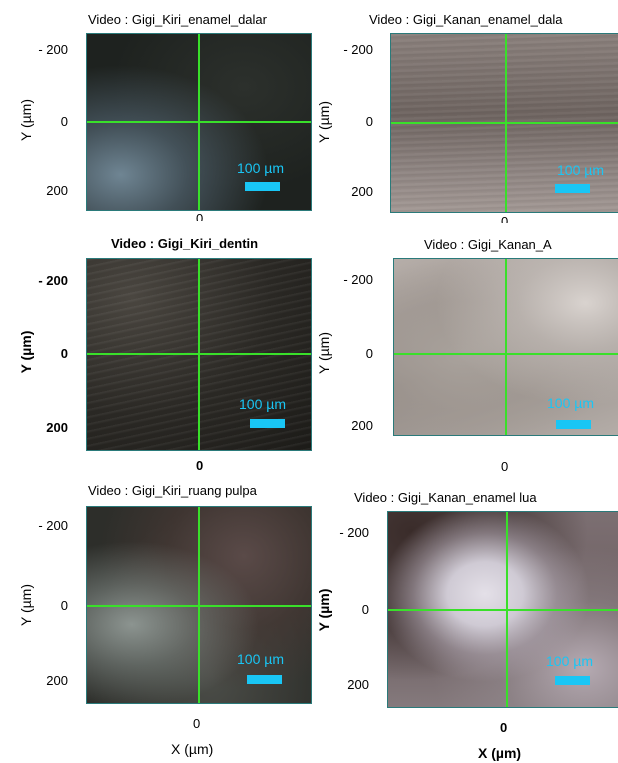 The height and width of the screenshot is (763, 618). Describe the element at coordinates (172, 490) in the screenshot. I see `panel-title: Video : Gigi_Kiri_ruang pulpa` at that location.